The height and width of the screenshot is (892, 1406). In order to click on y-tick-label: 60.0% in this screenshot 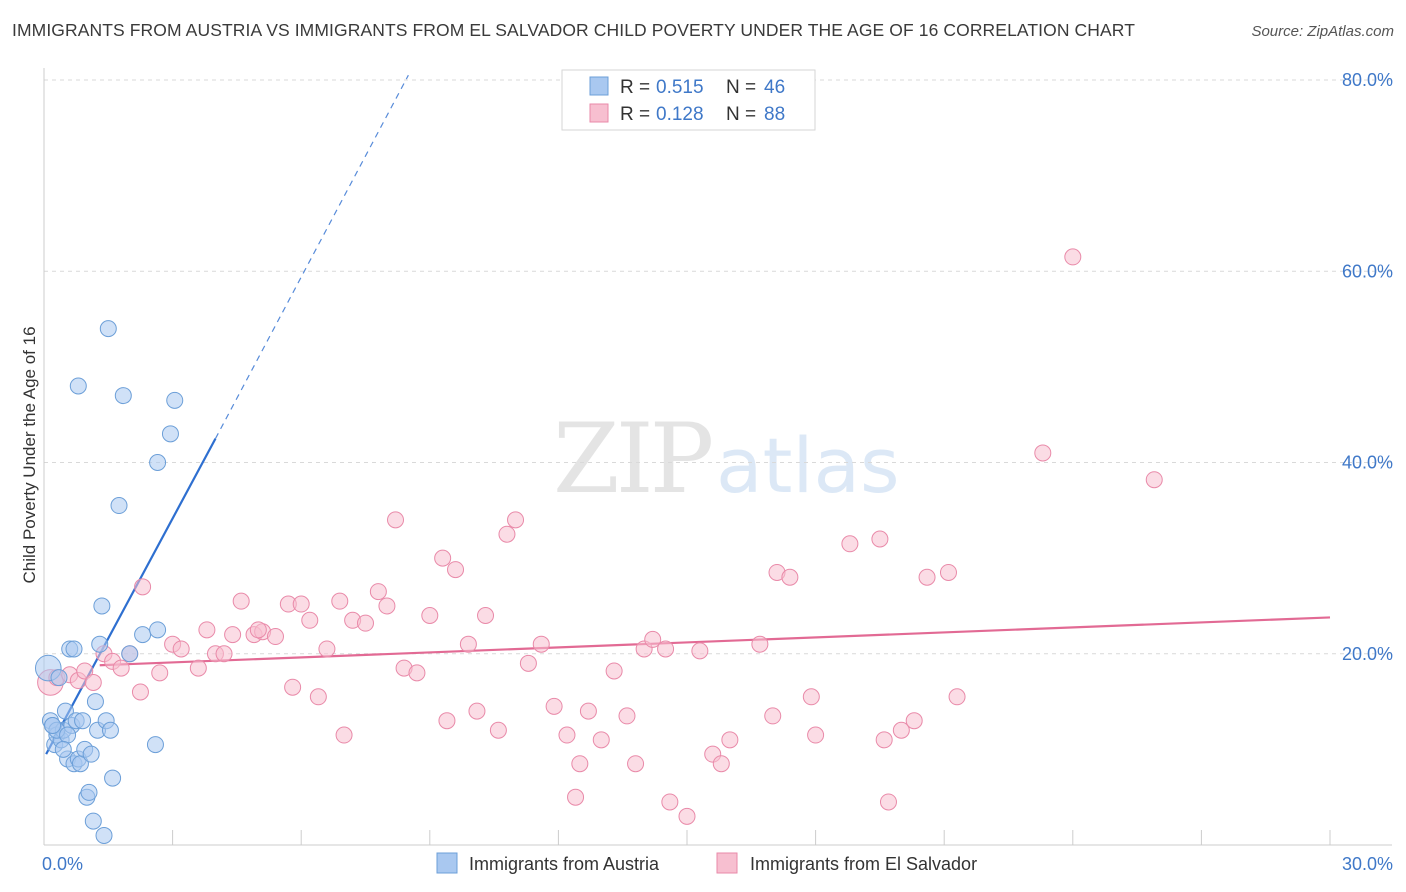, I will do `click(1367, 271)`.